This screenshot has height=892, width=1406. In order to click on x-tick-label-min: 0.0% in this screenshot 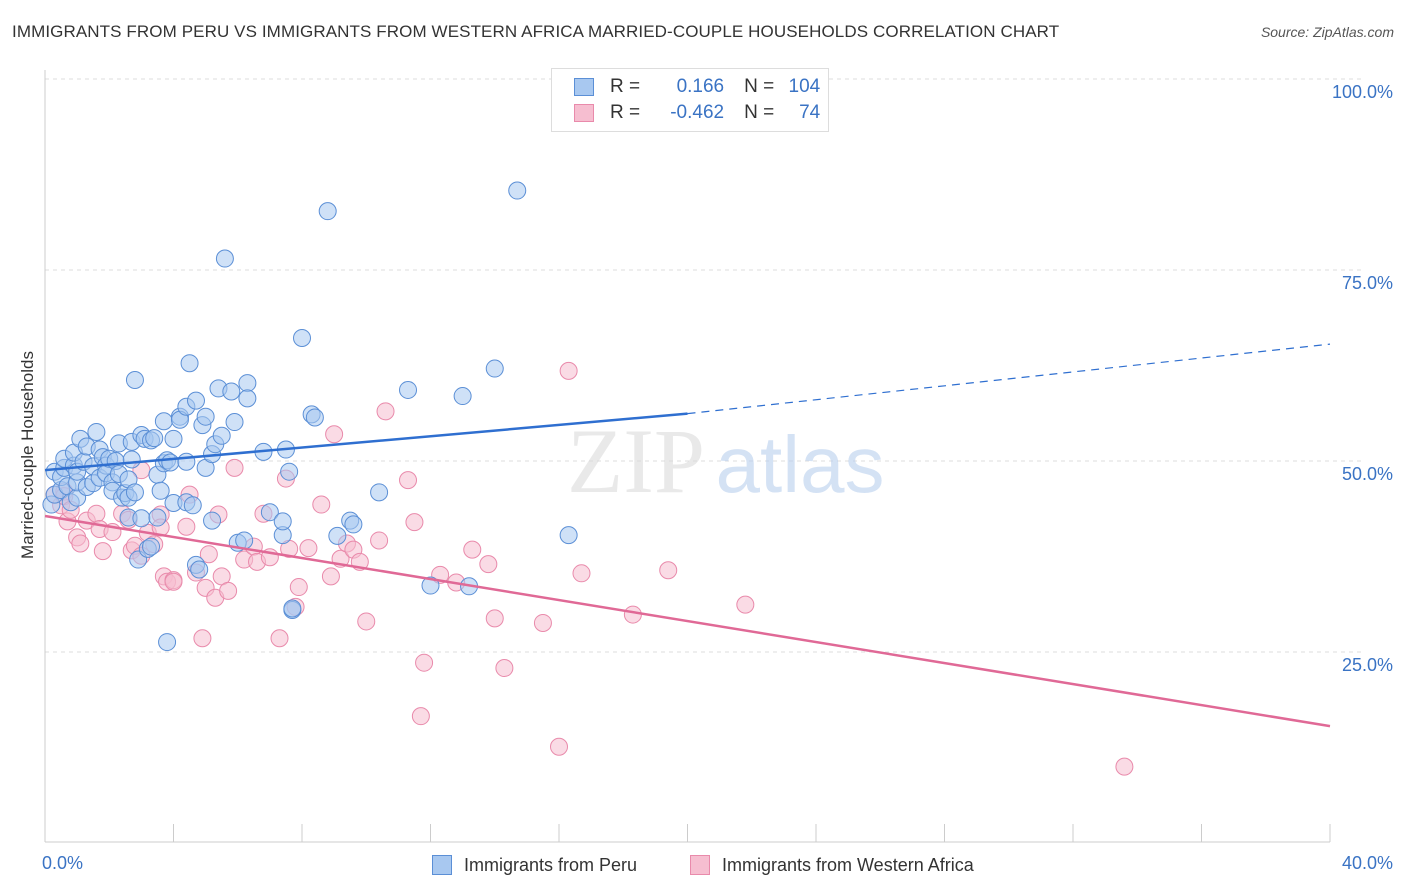, I will do `click(62, 863)`.